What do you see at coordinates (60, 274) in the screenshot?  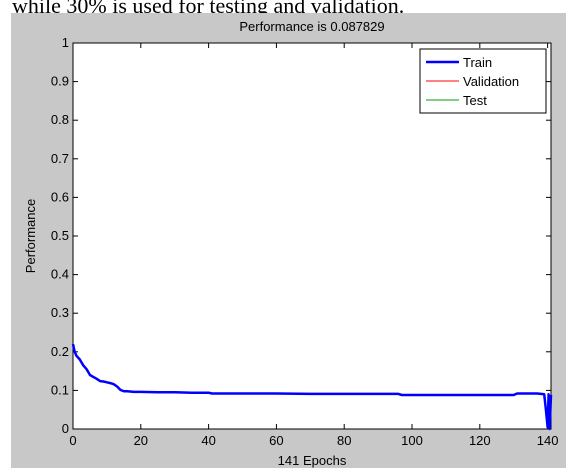 I see `y-tick-label: 0.4` at bounding box center [60, 274].